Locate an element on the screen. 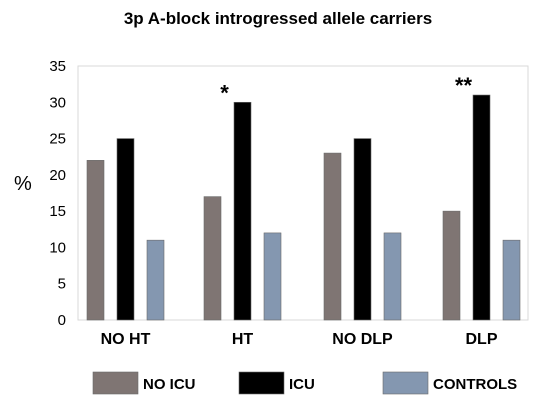 Image resolution: width=550 pixels, height=405 pixels. legend: NO ICU ICU CONTROLS is located at coordinates (304, 383).